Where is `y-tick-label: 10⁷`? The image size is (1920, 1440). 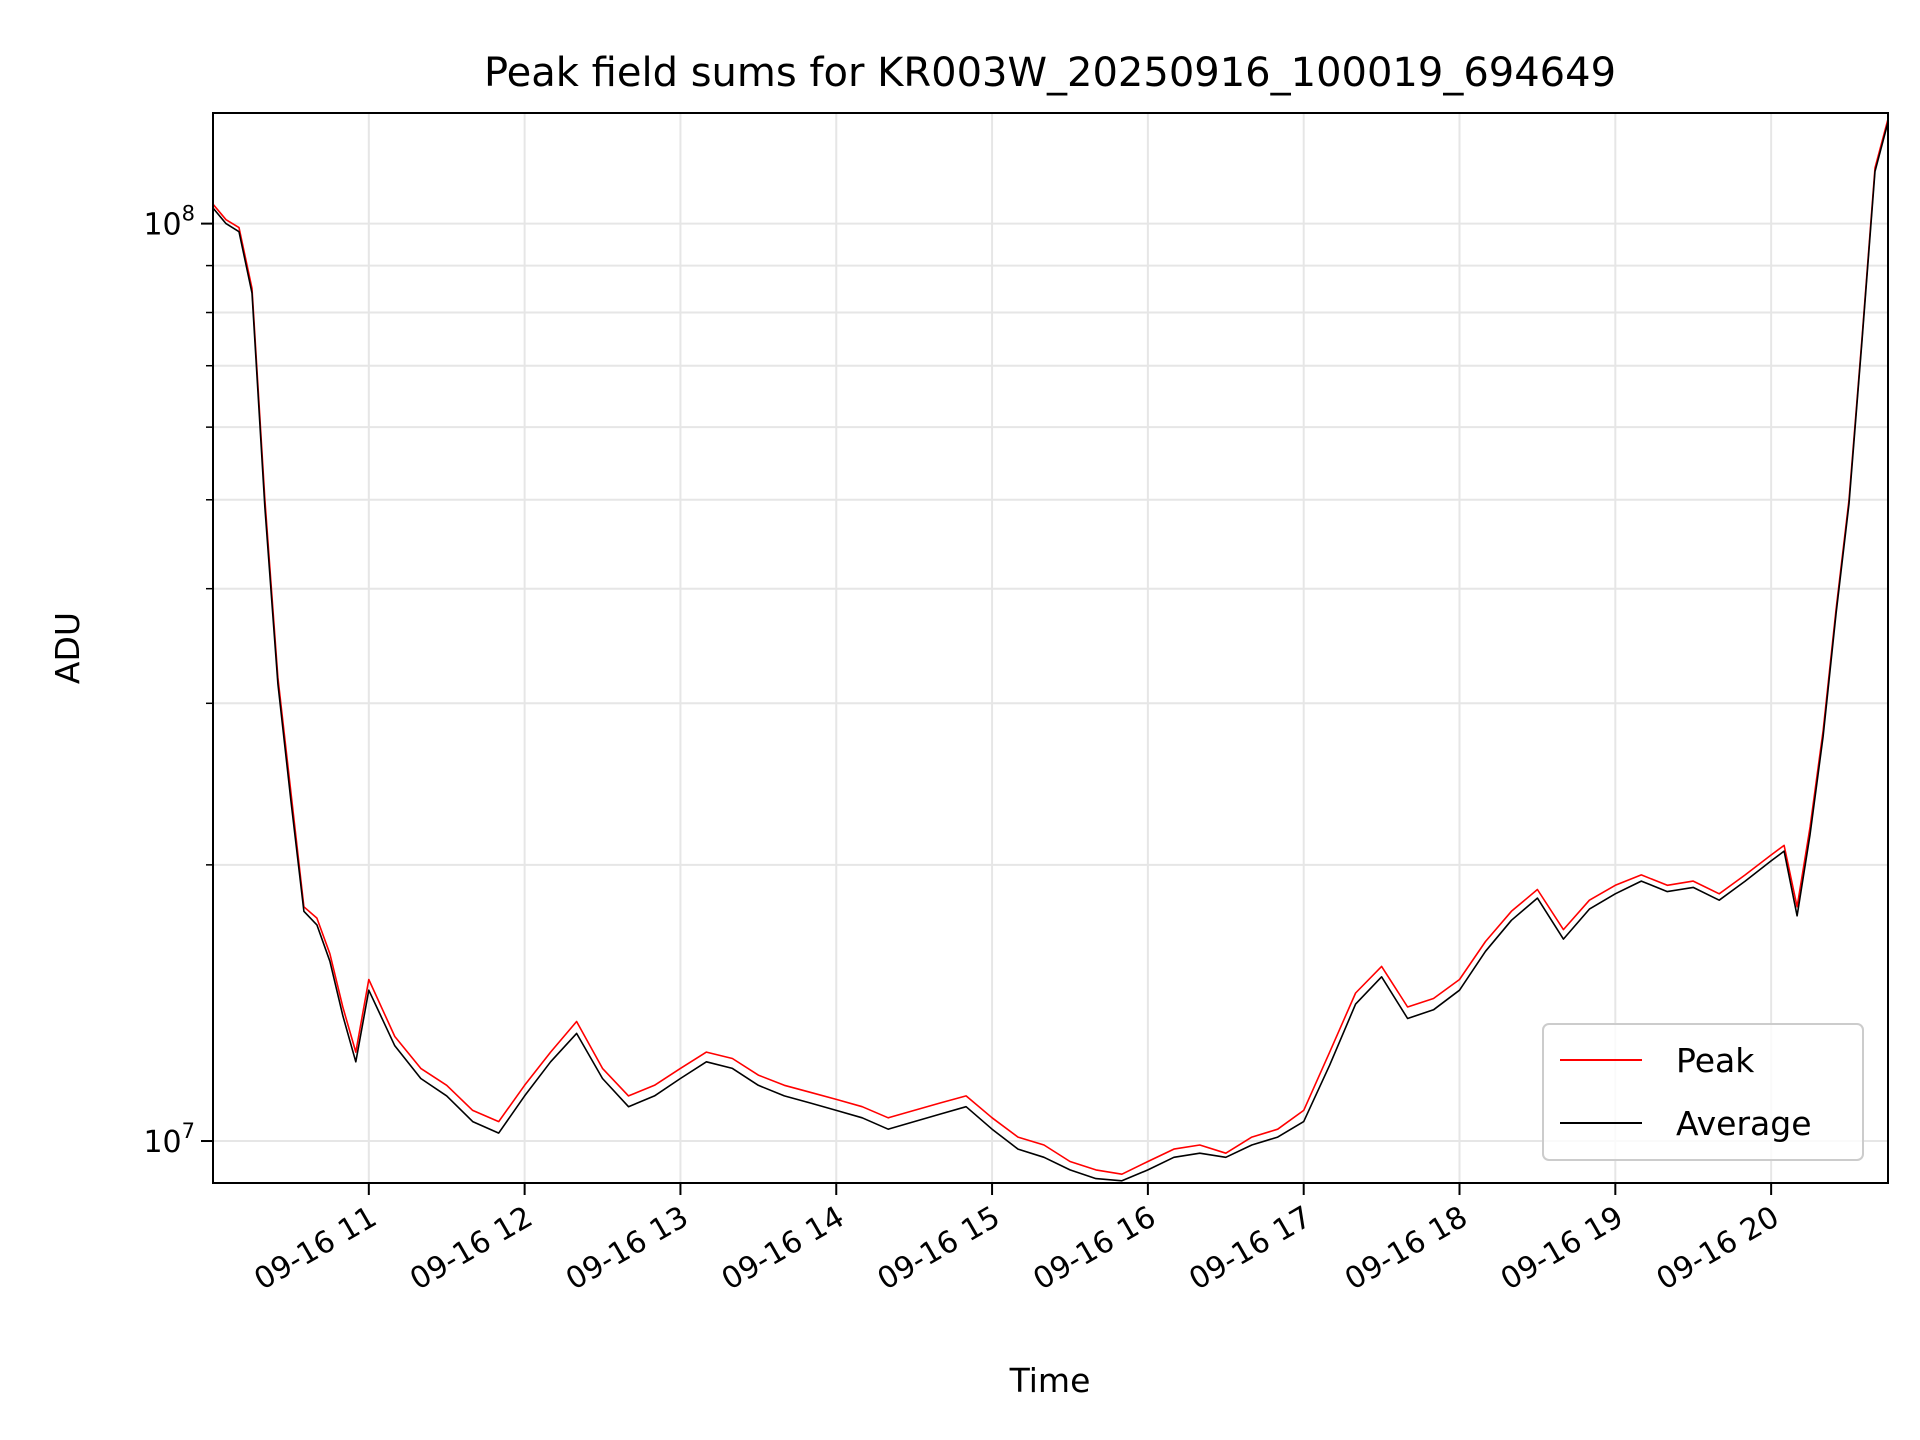
y-tick-label: 10⁷ is located at coordinates (169, 1139).